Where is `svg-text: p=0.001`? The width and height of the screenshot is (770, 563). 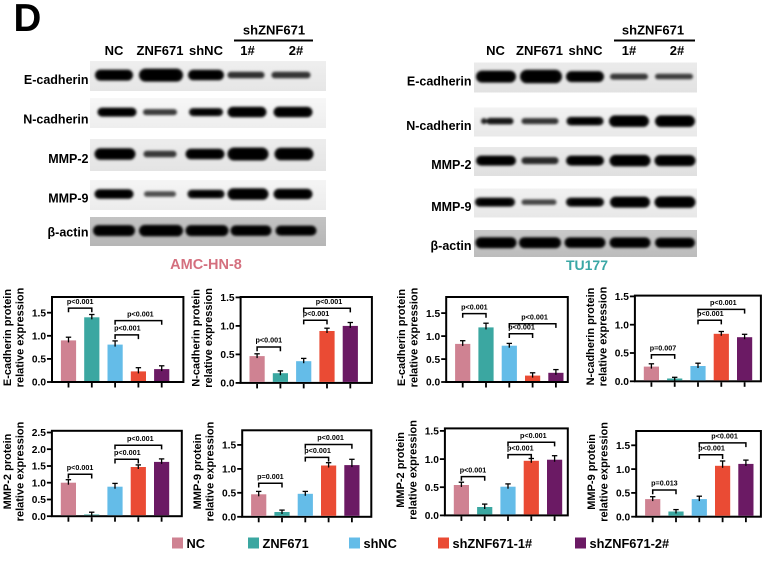 svg-text: p=0.001 is located at coordinates (270, 476).